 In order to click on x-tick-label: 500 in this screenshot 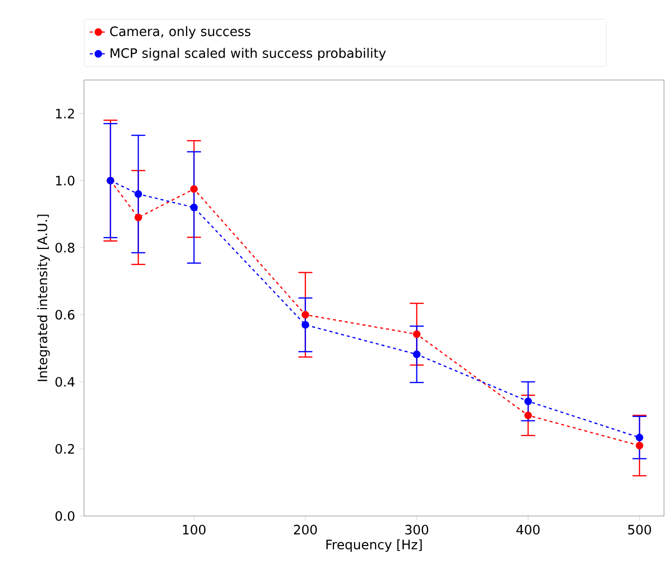, I will do `click(639, 529)`.